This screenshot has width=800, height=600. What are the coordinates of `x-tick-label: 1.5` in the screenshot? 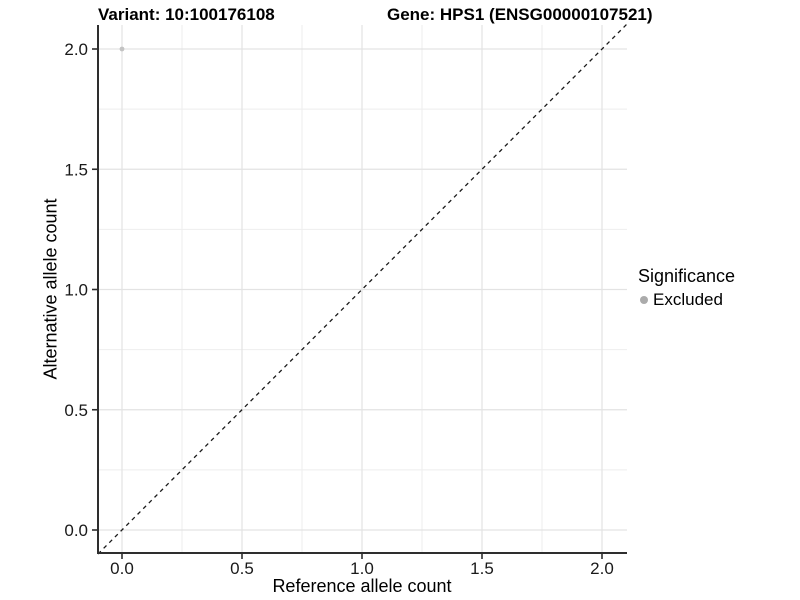 It's located at (482, 568).